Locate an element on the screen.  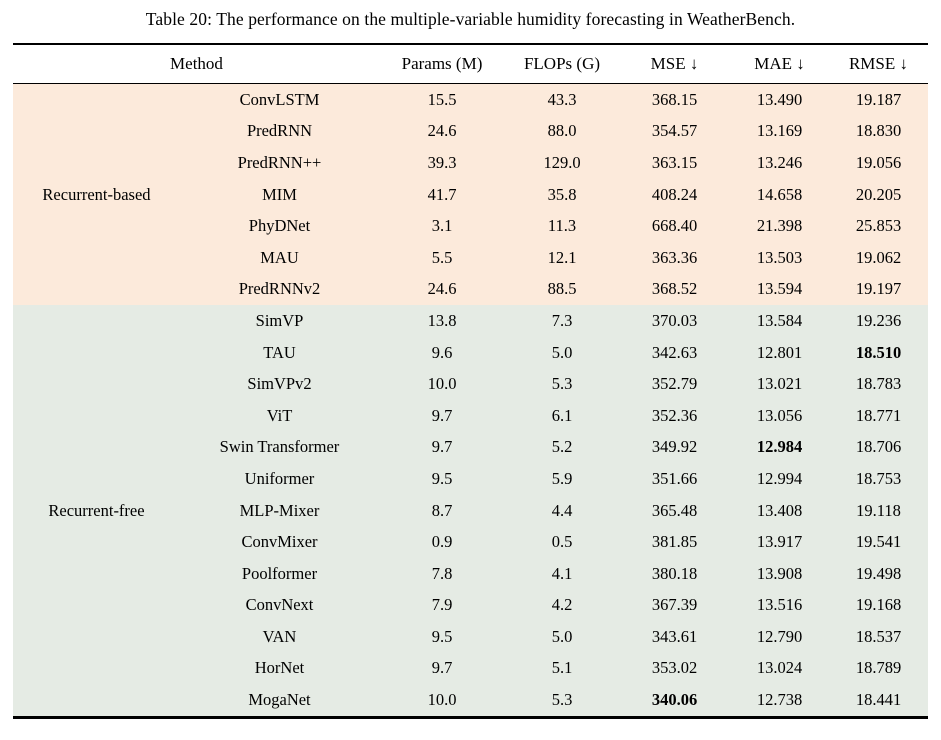
cell-params: 8.7 is located at coordinates (442, 510).